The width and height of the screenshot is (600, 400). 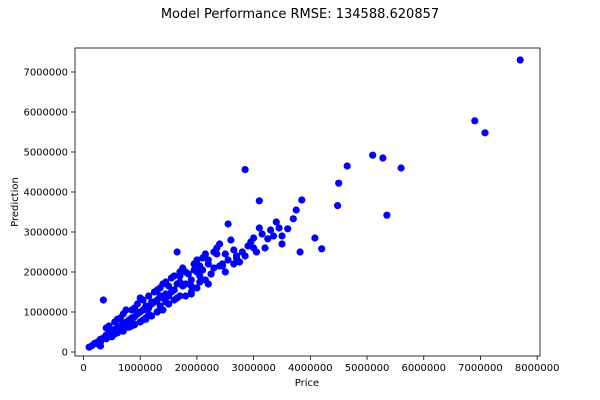 What do you see at coordinates (480, 368) in the screenshot?
I see `x-tick-label: 7000000` at bounding box center [480, 368].